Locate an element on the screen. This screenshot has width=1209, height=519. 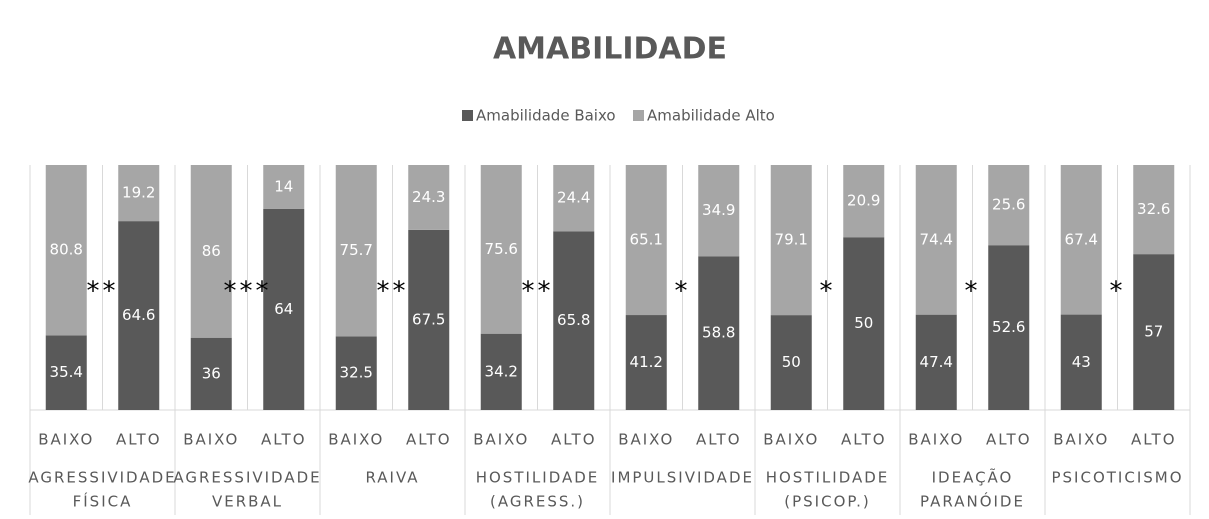
value-label: 41.2 is located at coordinates (646, 362).